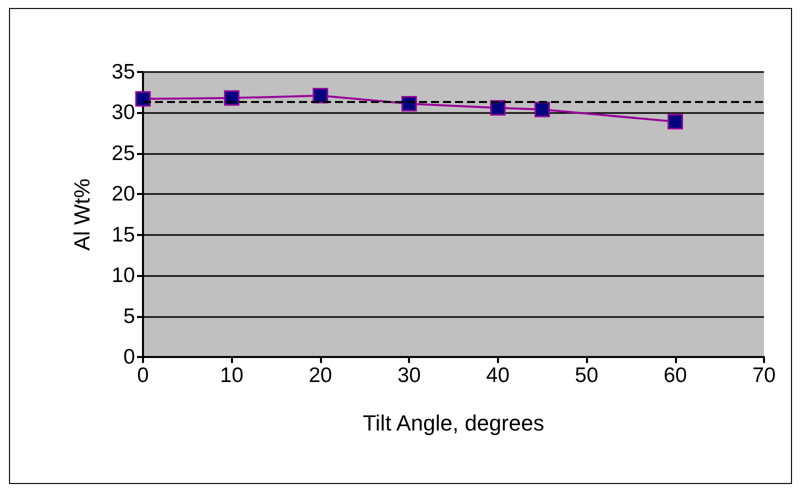  What do you see at coordinates (82, 214) in the screenshot?
I see `y-axis-title: Al Wt%` at bounding box center [82, 214].